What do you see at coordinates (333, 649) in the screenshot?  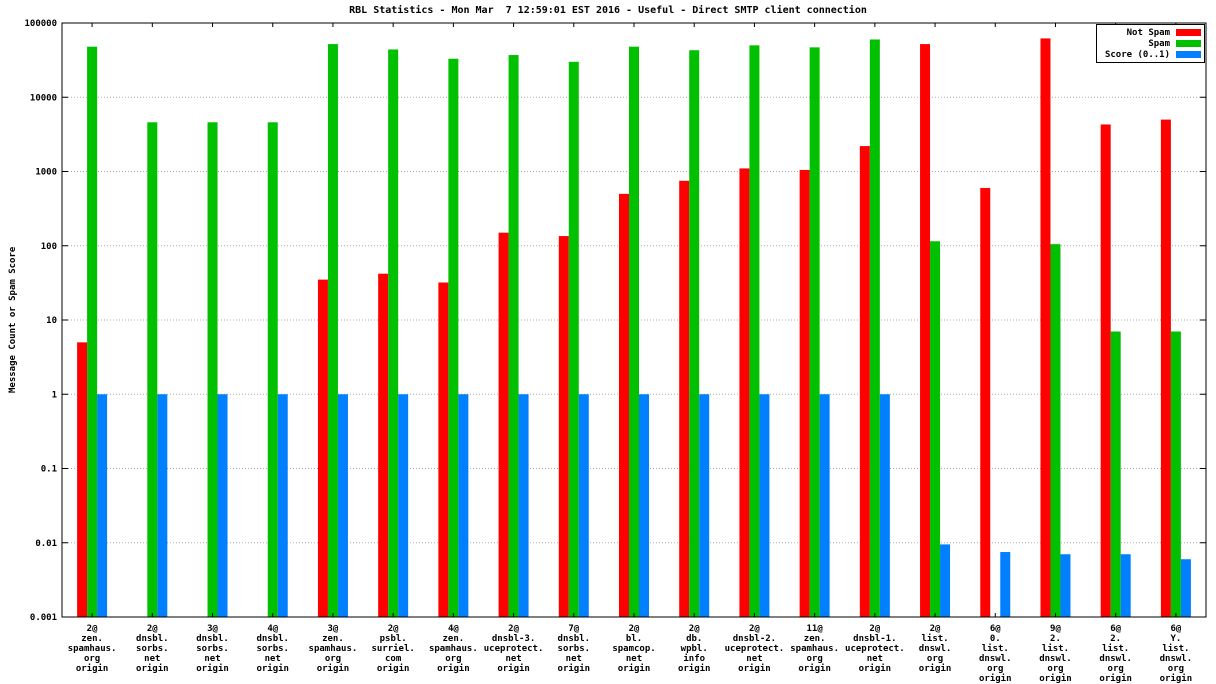 I see `x-tick-label: 3@ zen. spamhaus. org origin` at bounding box center [333, 649].